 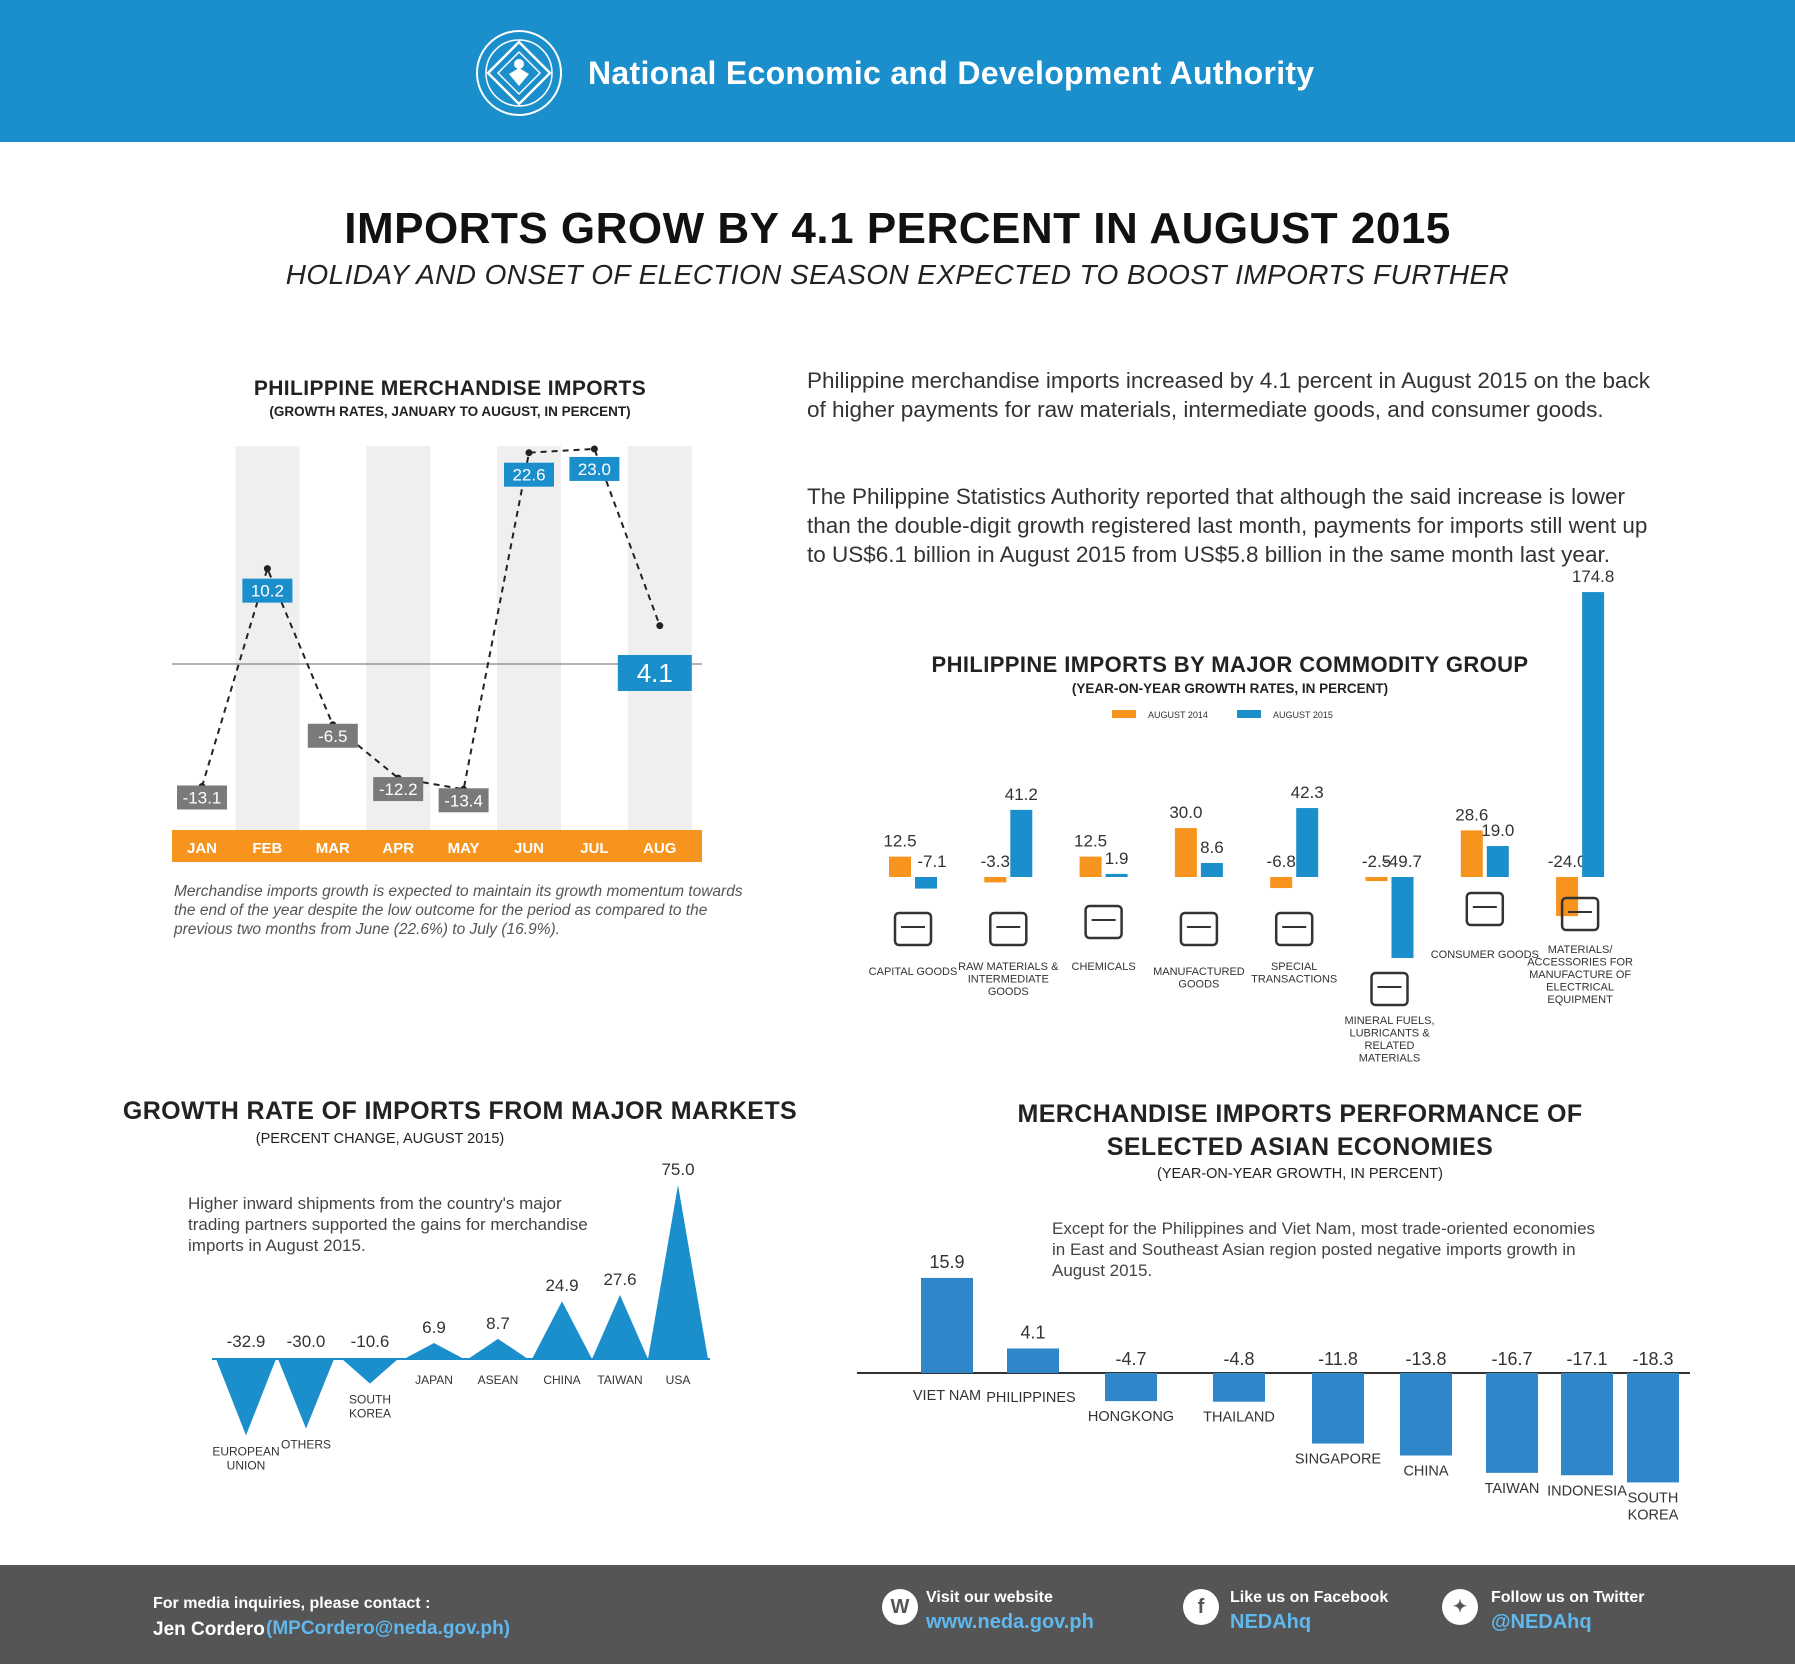 I want to click on chart4-category-label: HONGKONG, so click(x=1131, y=1417).